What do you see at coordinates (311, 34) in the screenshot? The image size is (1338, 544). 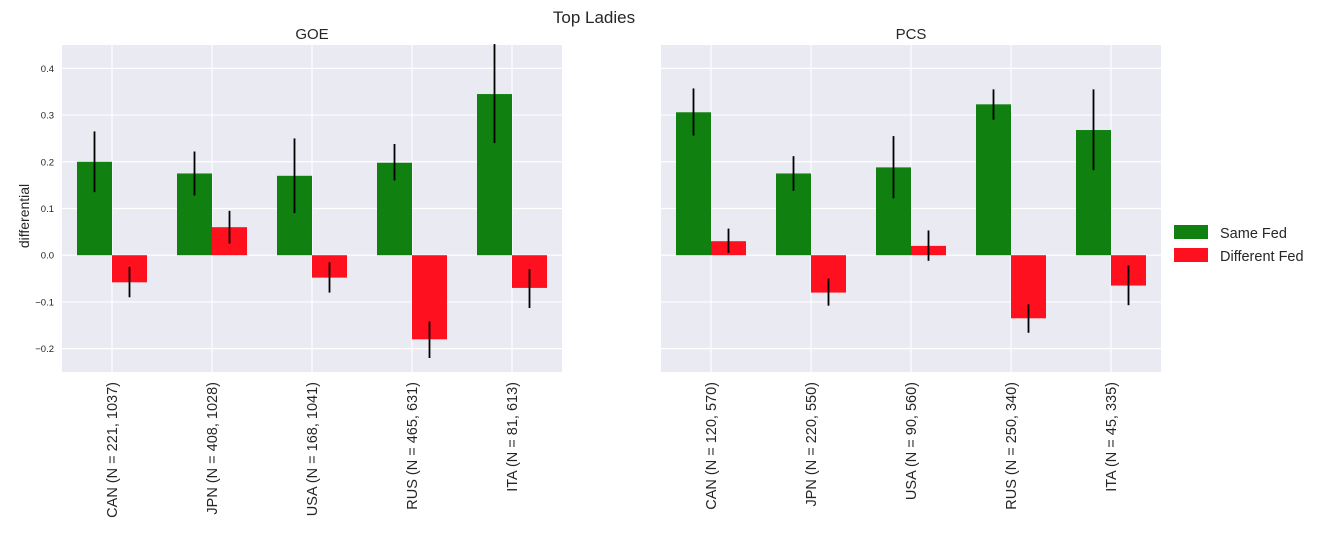 I see `subplot-title: GOE` at bounding box center [311, 34].